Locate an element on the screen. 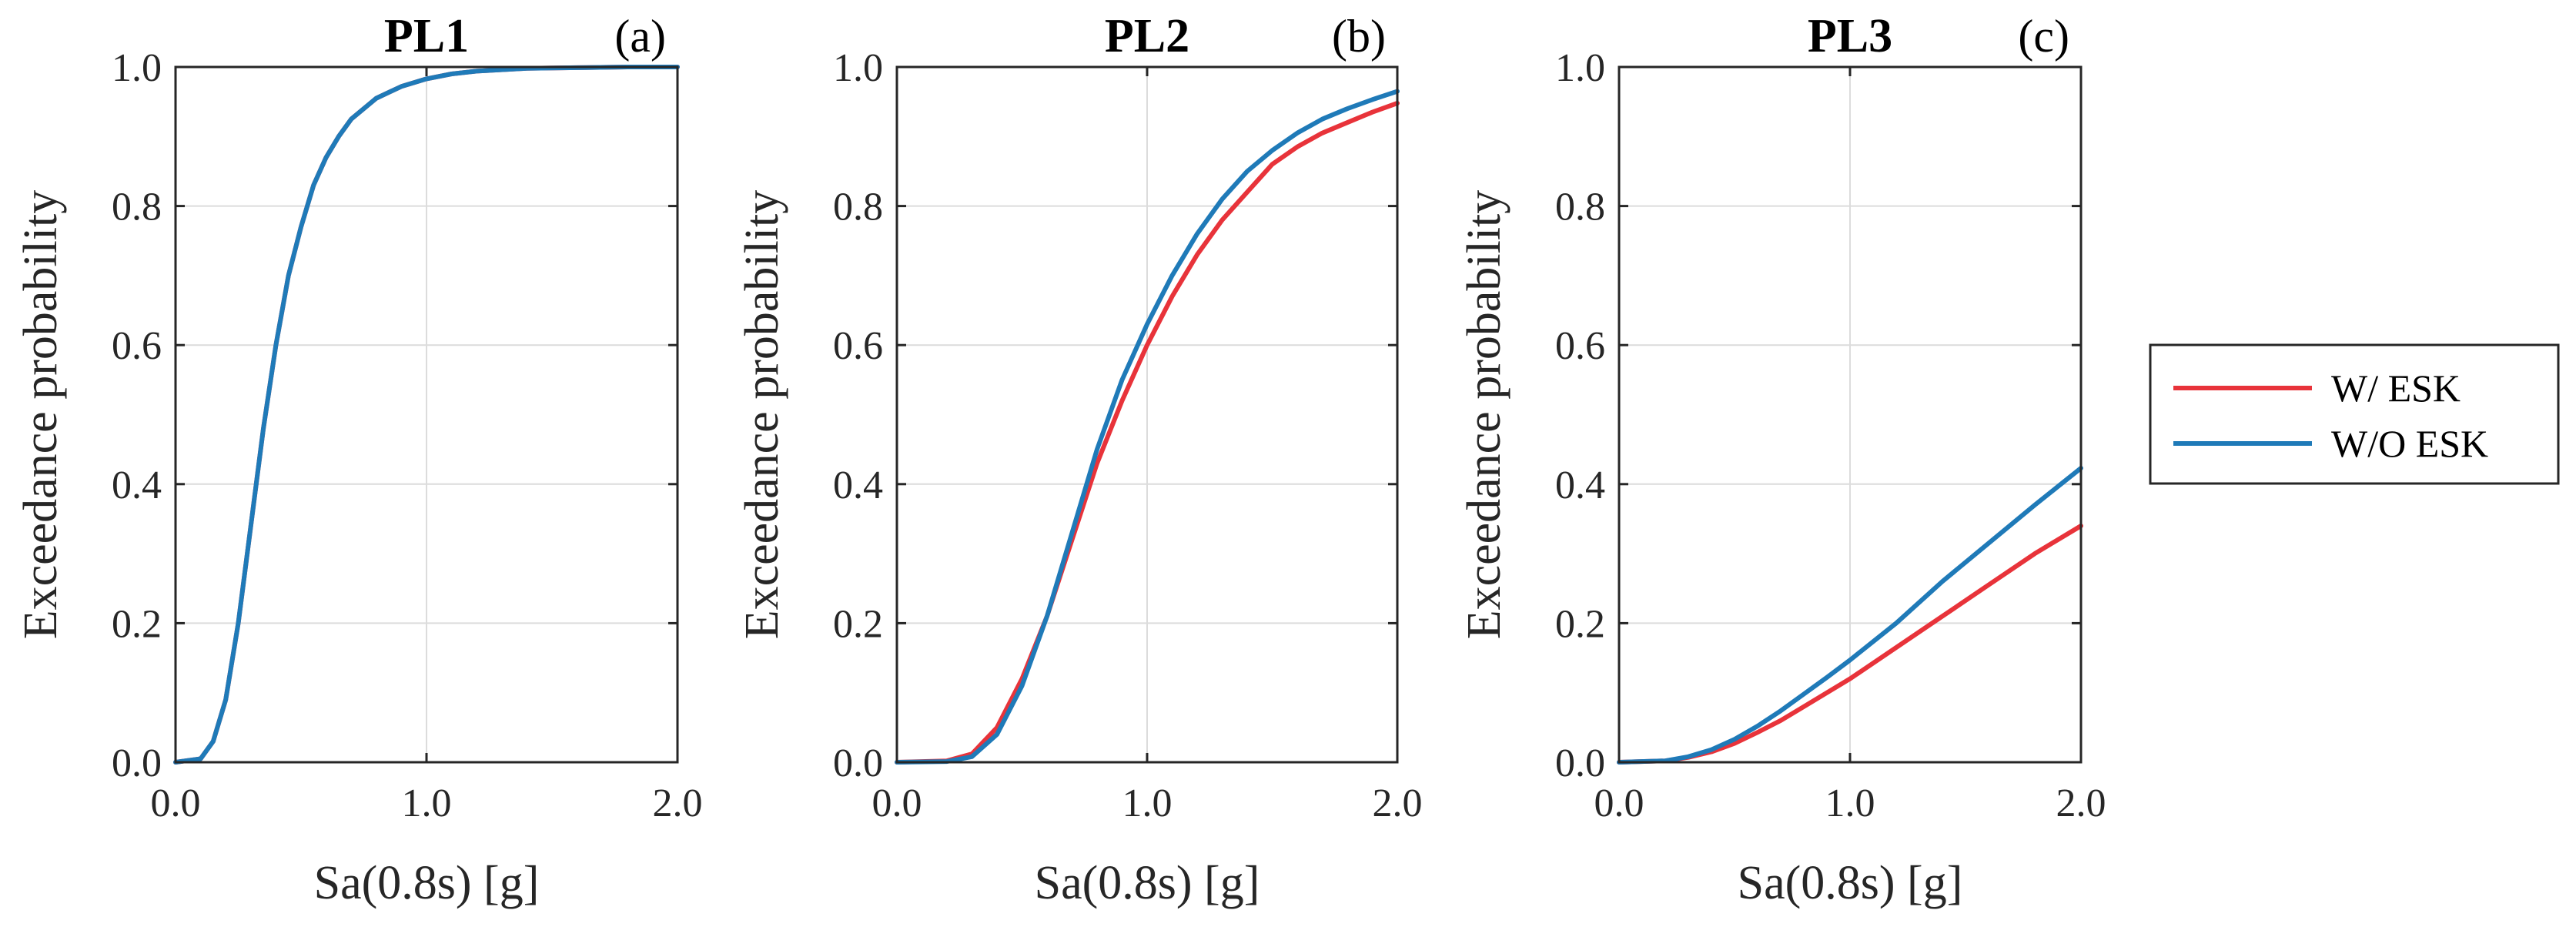 This screenshot has width=2576, height=937. panel-title: PL1 is located at coordinates (426, 36).